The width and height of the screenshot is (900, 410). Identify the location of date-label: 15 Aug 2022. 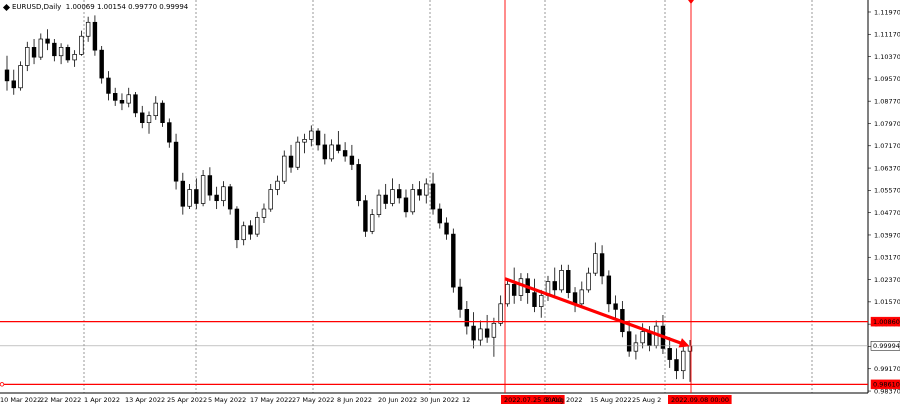
(611, 400).